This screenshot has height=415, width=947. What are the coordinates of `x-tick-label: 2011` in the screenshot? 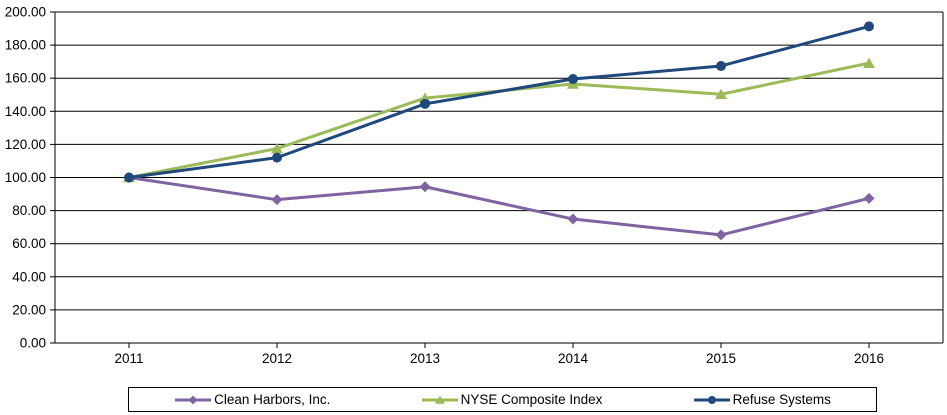 It's located at (128, 358).